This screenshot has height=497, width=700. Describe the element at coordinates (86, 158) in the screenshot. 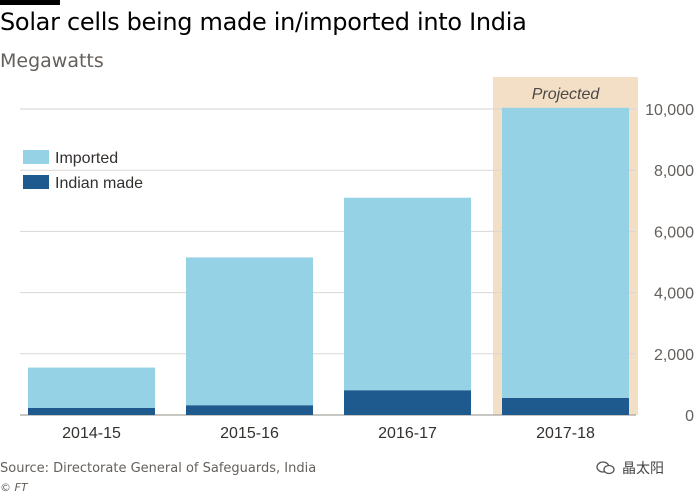

I see `legend-label: Imported` at that location.